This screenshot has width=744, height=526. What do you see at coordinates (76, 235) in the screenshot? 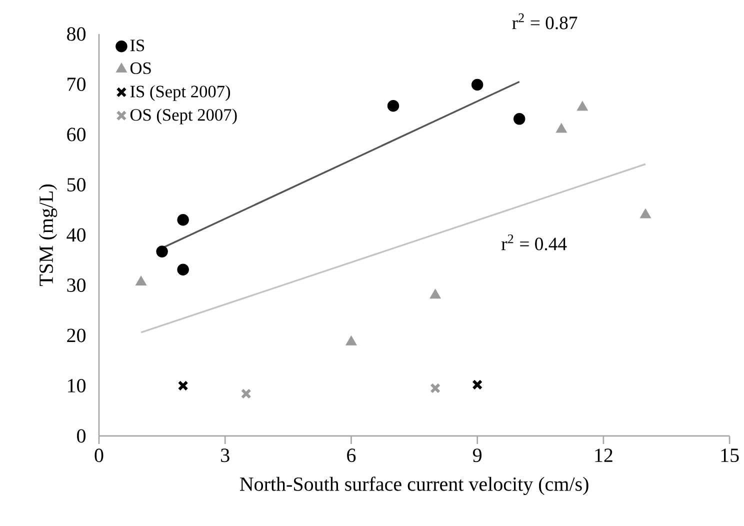
I see `y-tick-label: 40` at bounding box center [76, 235].